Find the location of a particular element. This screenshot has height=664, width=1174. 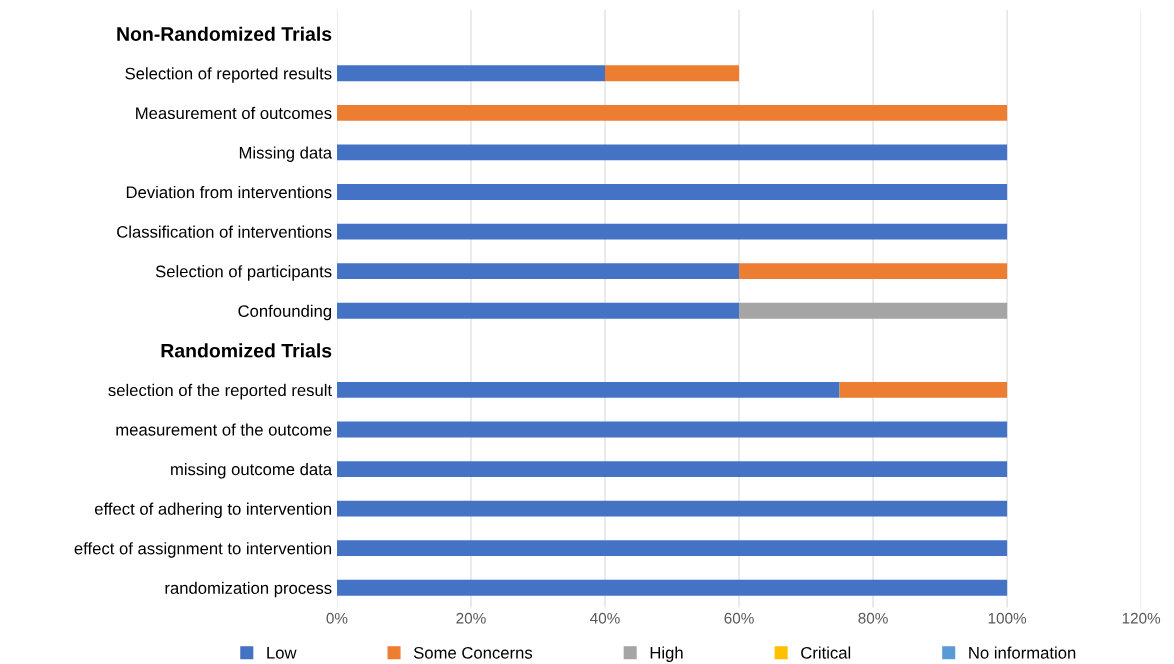

x-tick-label: 80% is located at coordinates (873, 618).